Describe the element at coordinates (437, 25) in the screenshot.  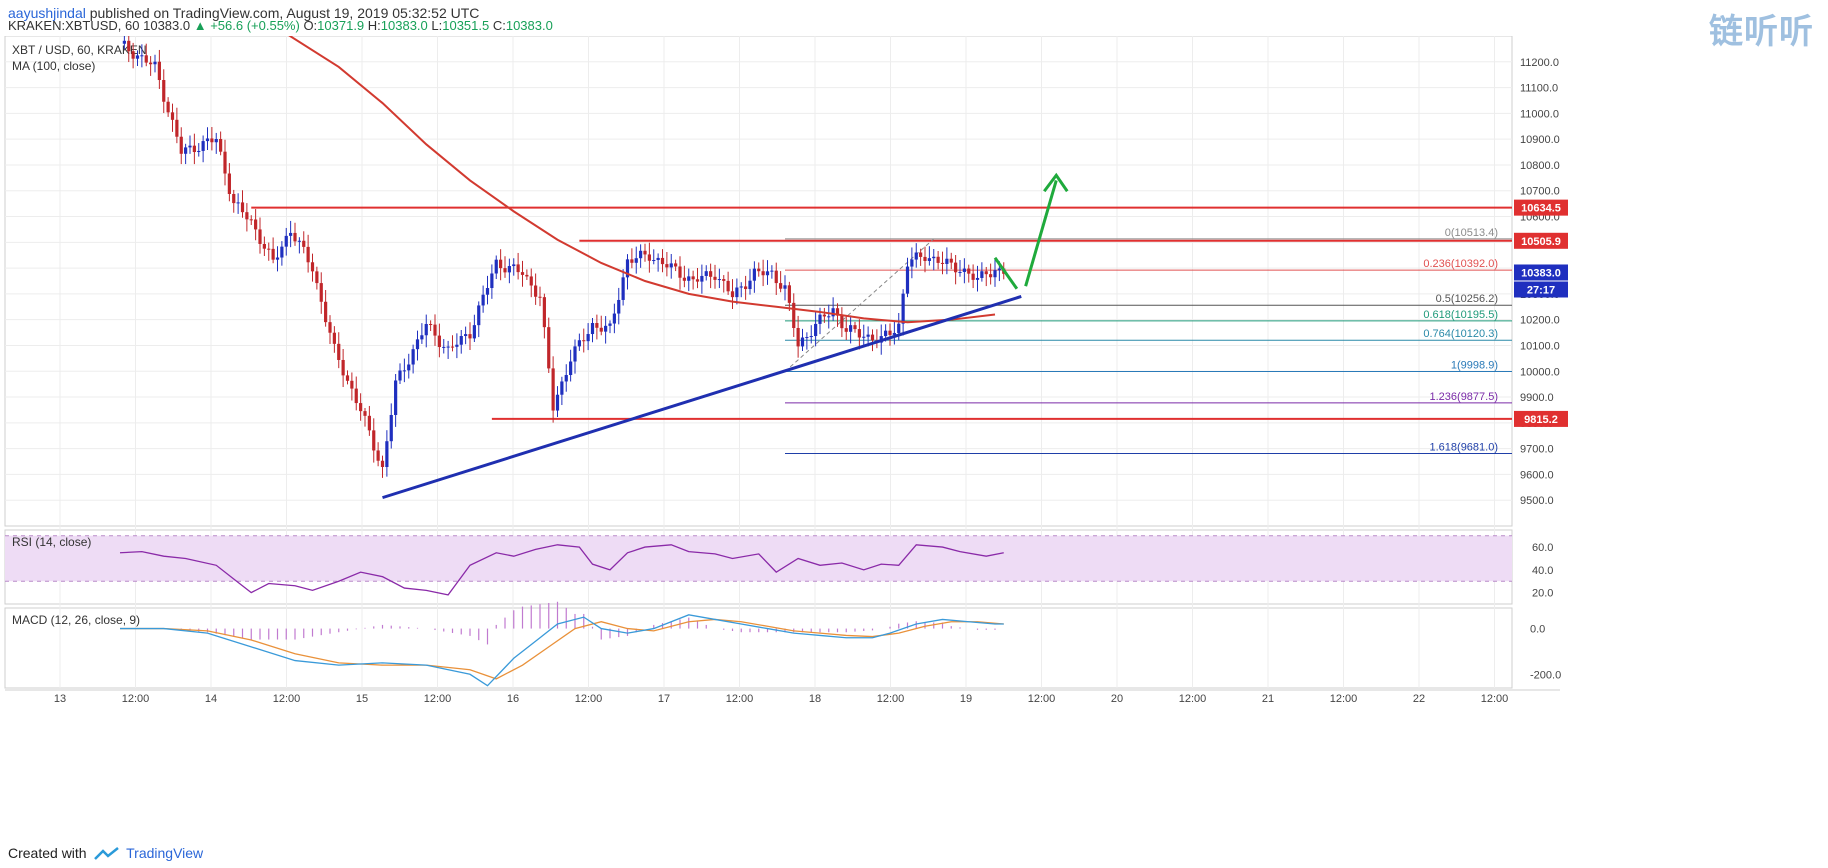
I see `low-label: L:` at that location.